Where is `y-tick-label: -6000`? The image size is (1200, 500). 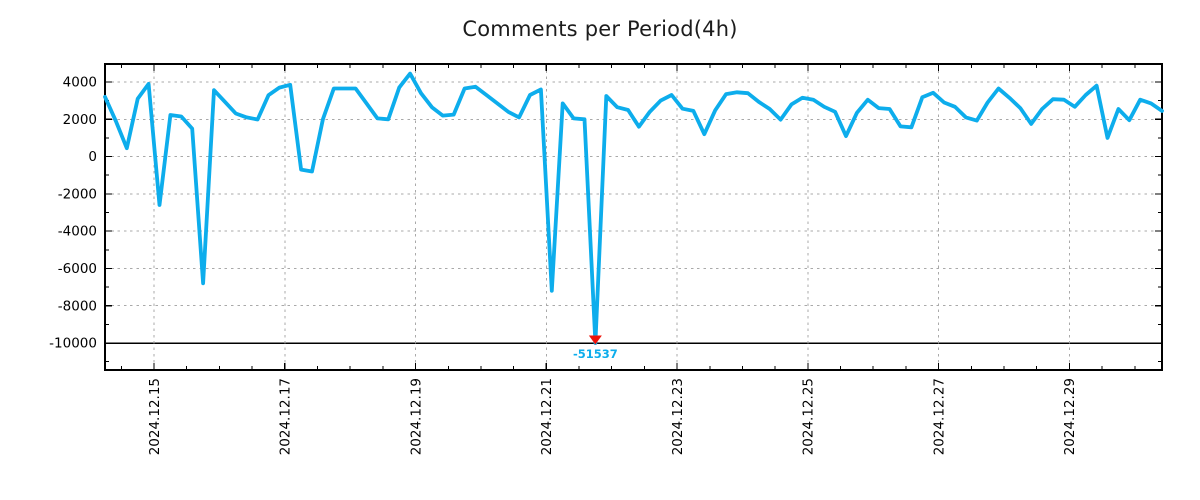 y-tick-label: -6000 is located at coordinates (77, 269).